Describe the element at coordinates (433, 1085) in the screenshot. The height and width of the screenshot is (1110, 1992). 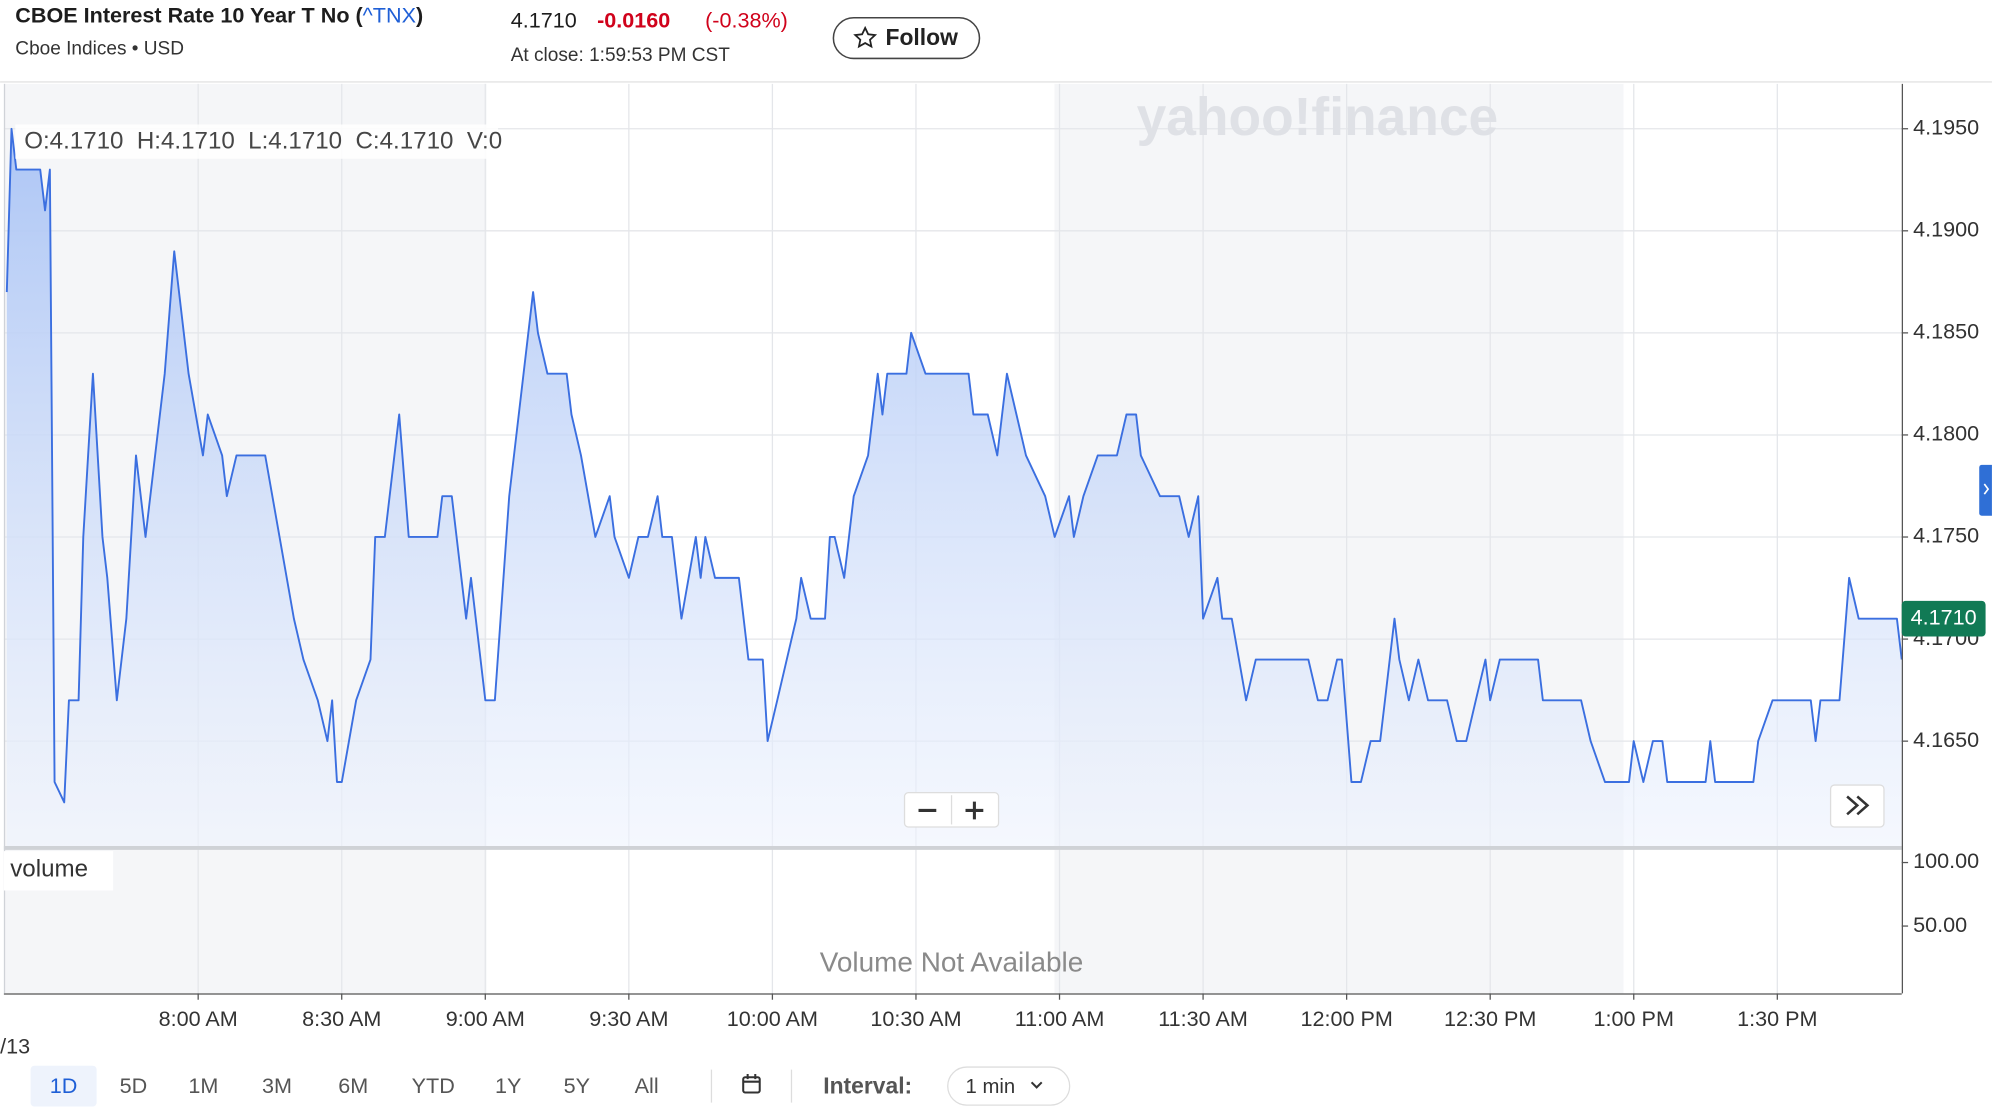
I see `range-button: YTD` at that location.